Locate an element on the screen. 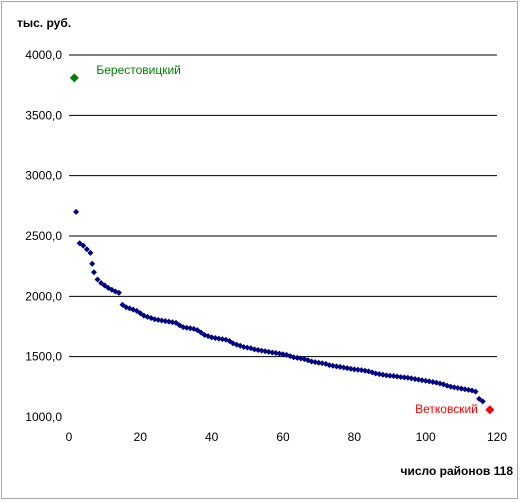  x-tick-labels: 0 20 40 60 80 100 120 is located at coordinates (287, 437).